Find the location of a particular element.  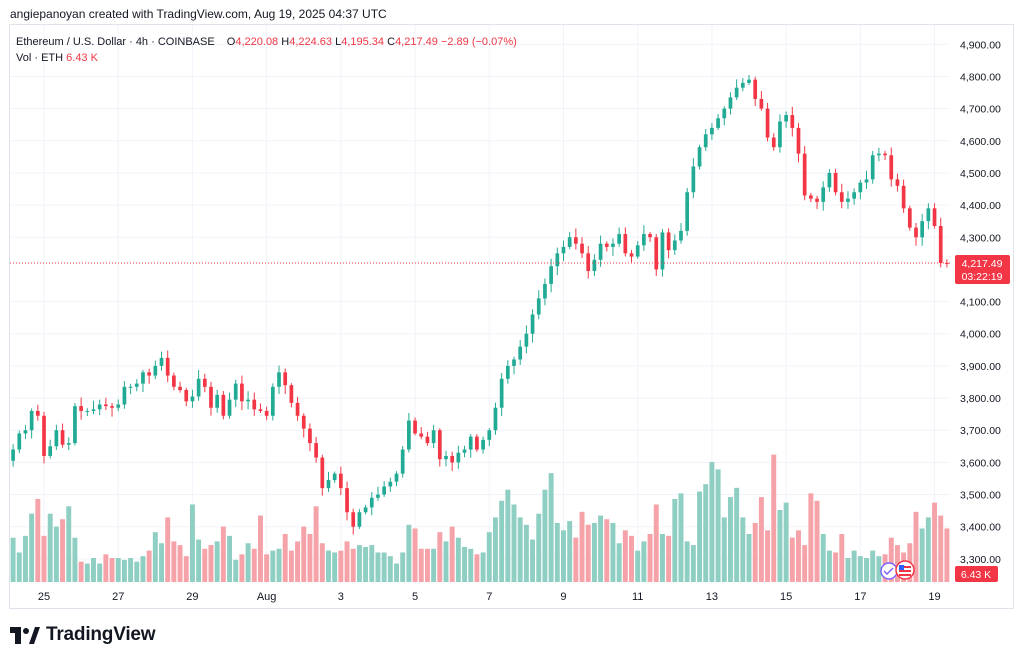

time-tick-label: 17 is located at coordinates (860, 597).